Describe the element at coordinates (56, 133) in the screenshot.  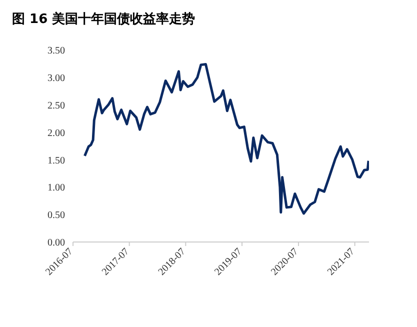
I see `y-tick-label: 2.00` at that location.